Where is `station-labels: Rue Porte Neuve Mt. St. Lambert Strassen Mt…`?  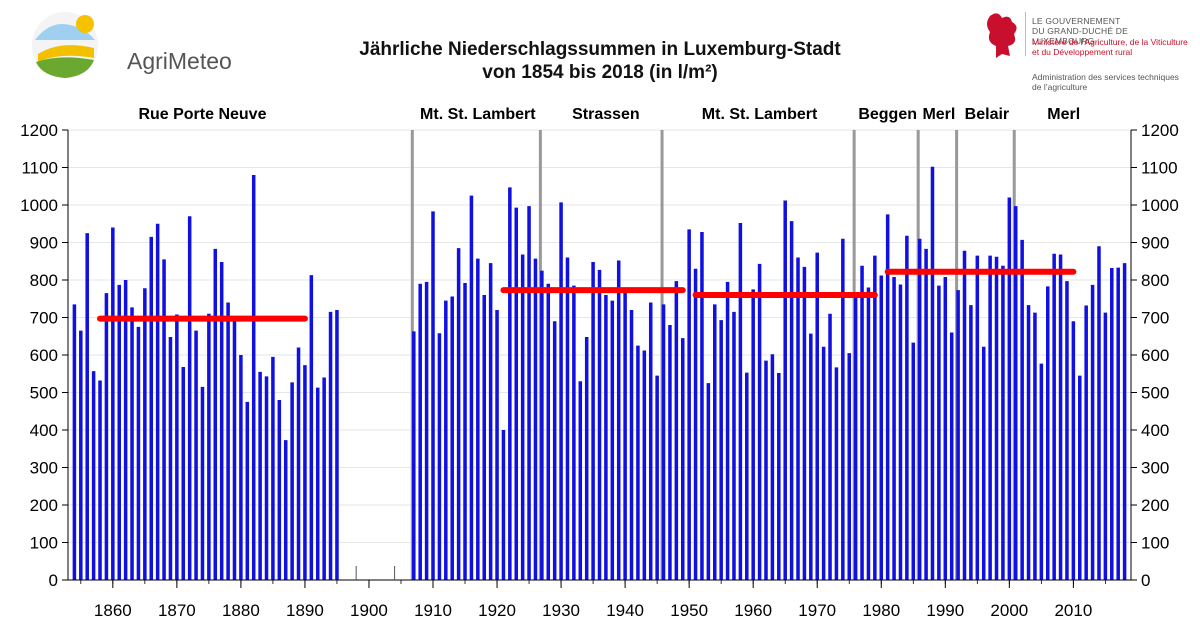 station-labels: Rue Porte Neuve Mt. St. Lambert Strassen Mt… is located at coordinates (609, 114).